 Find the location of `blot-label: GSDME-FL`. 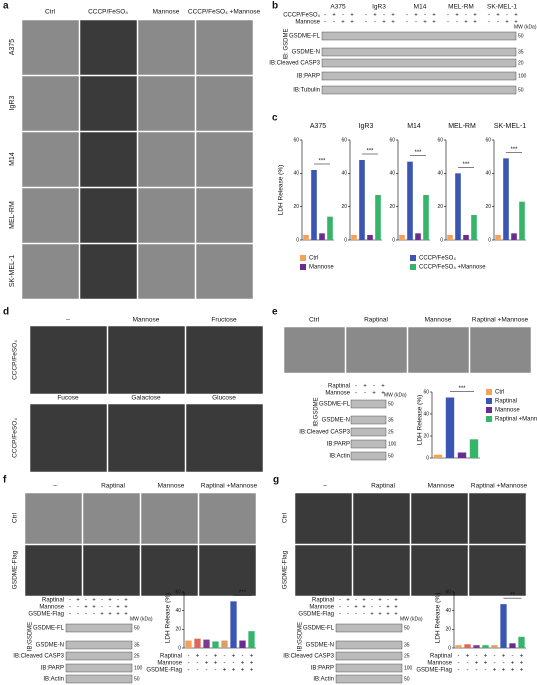

blot-label: GSDME-FL is located at coordinates (305, 37).